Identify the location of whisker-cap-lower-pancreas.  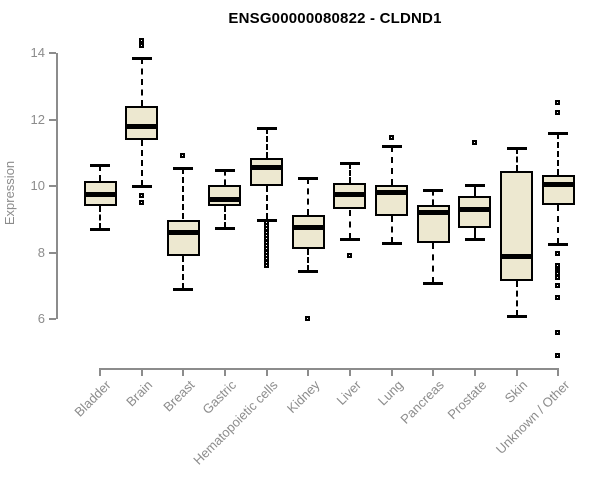
(433, 283).